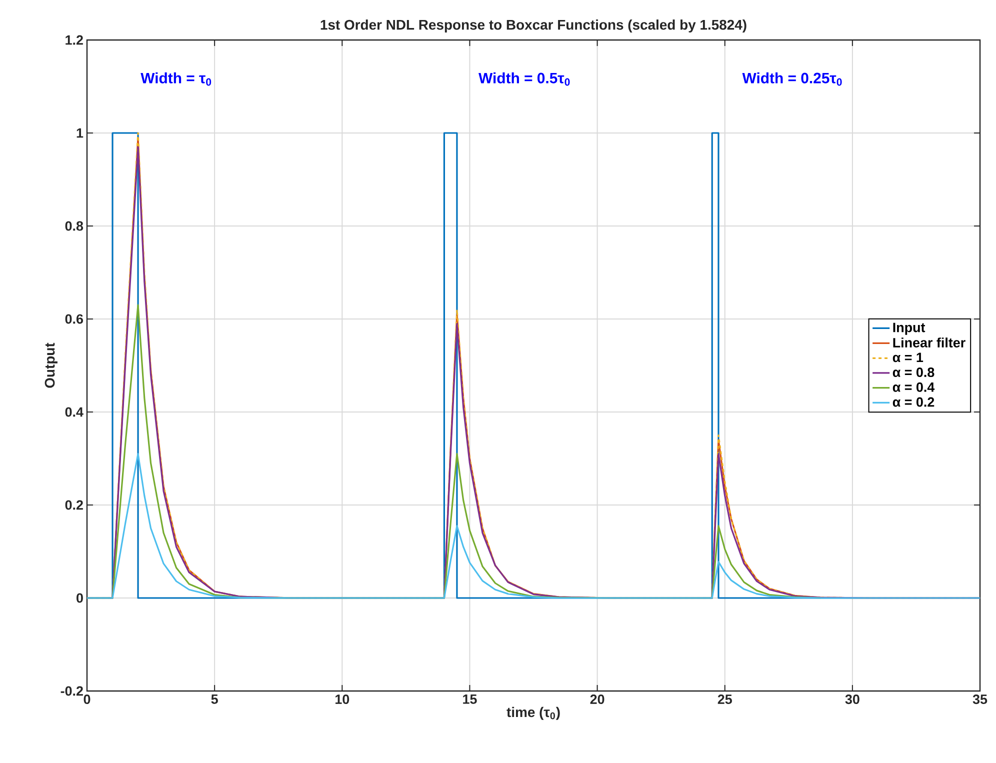 This screenshot has width=996, height=763. Describe the element at coordinates (51, 365) in the screenshot. I see `y-axis-title: Output` at that location.